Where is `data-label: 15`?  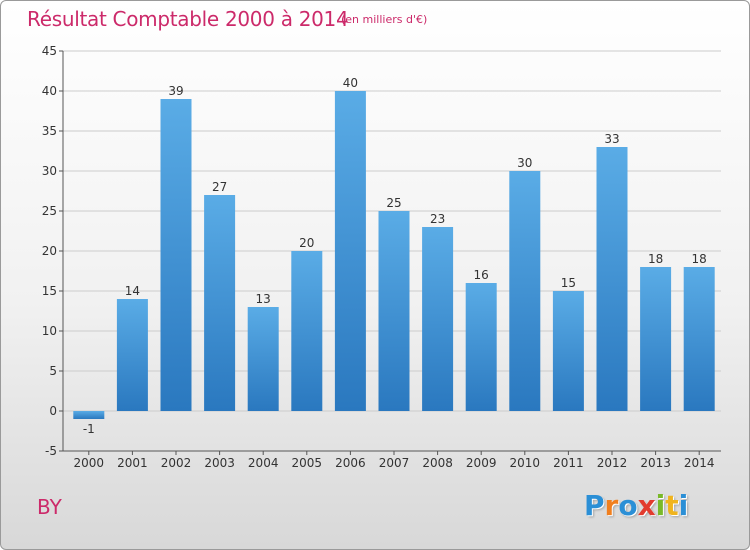
data-label: 15 is located at coordinates (568, 283).